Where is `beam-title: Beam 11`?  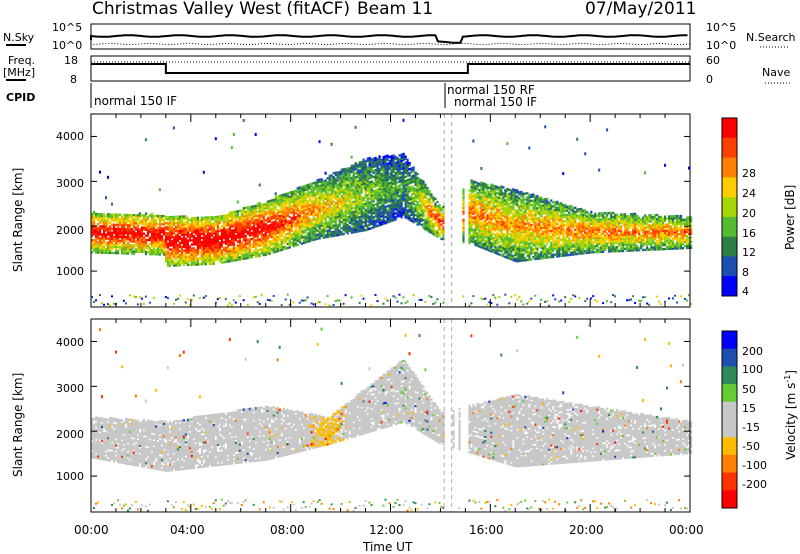 beam-title: Beam 11 is located at coordinates (395, 9).